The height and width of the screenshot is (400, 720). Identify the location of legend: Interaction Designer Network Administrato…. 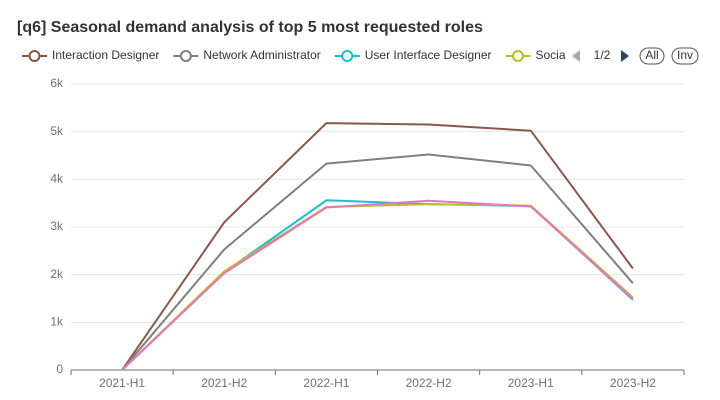
(295, 55).